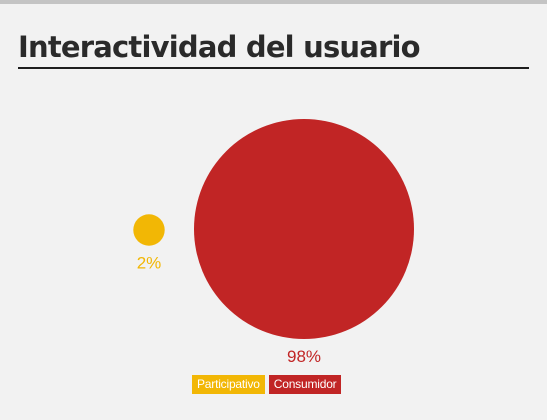  Describe the element at coordinates (149, 263) in the screenshot. I see `value-label-participativo: 2%` at that location.